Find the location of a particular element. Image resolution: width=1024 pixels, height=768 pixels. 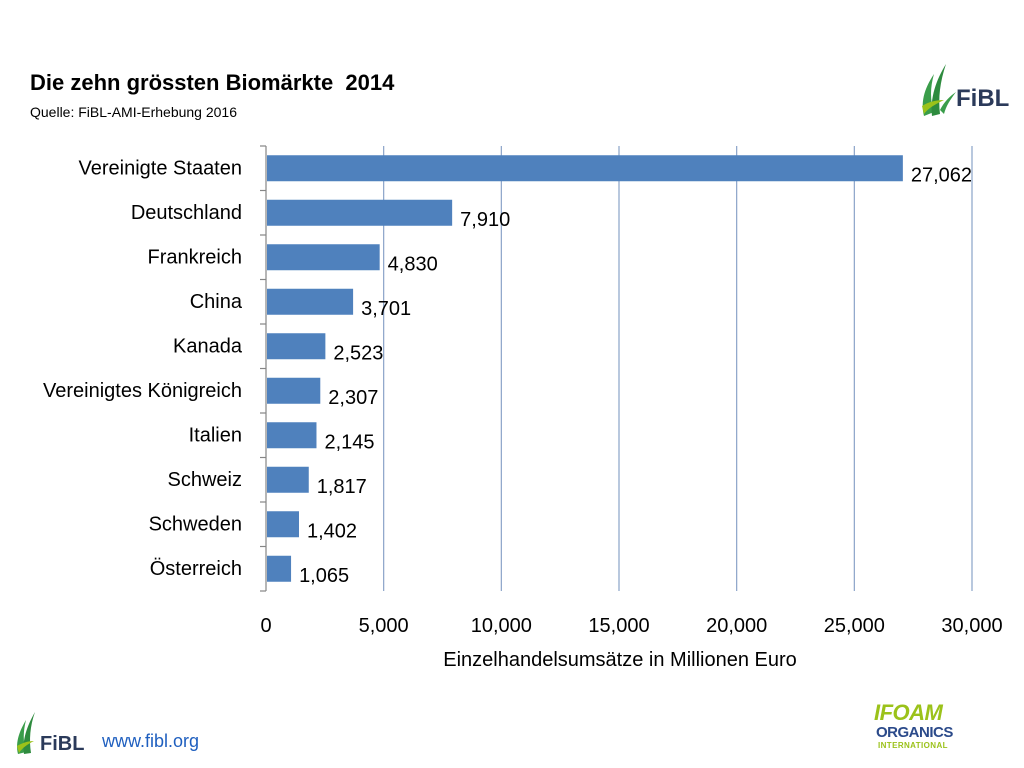

fibl-logo: FiBL is located at coordinates (968, 90).